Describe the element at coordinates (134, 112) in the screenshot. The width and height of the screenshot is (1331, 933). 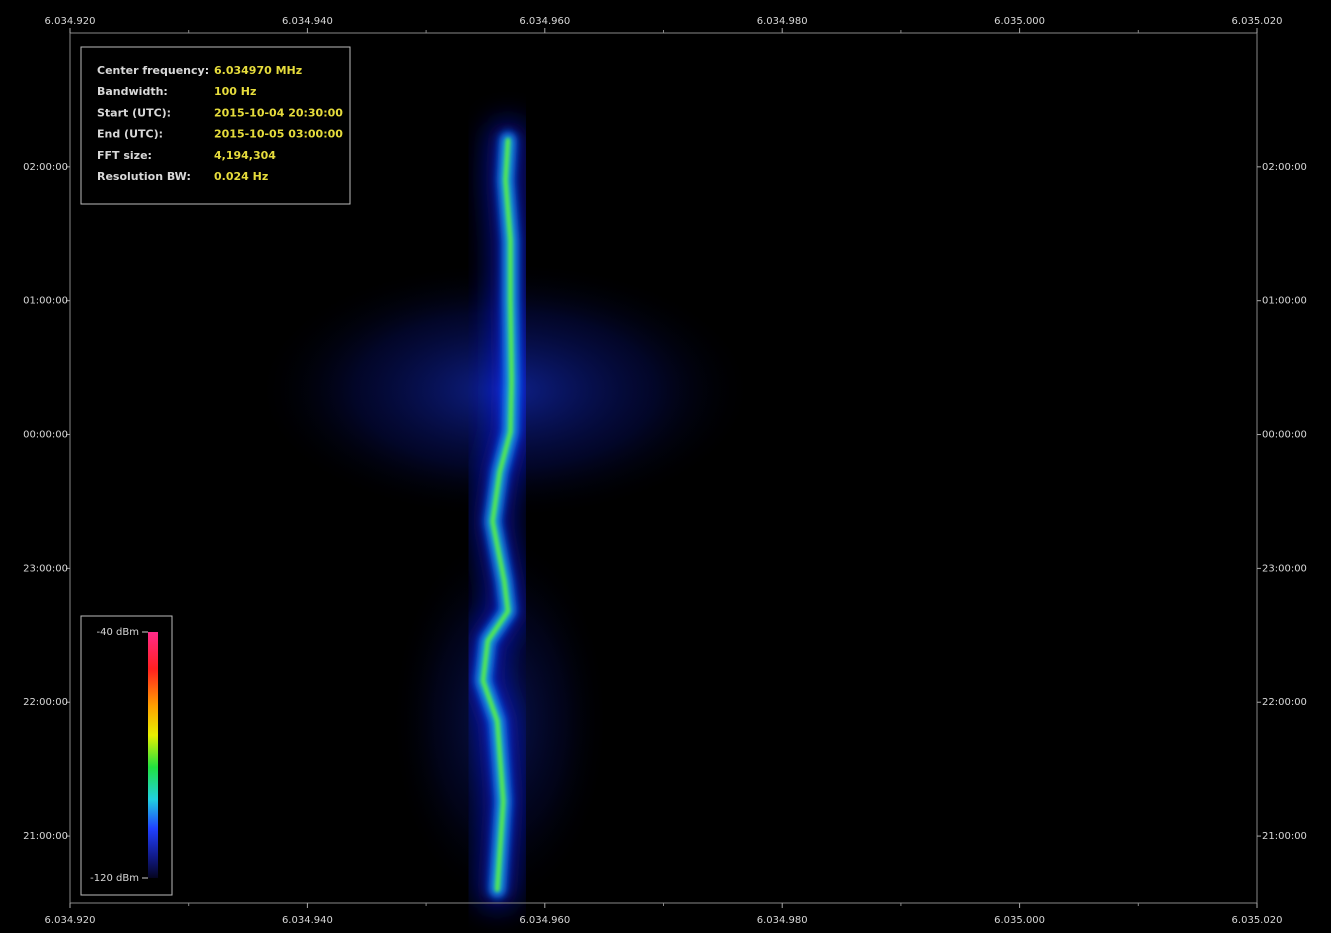
I see `info-label: Start (UTC):` at that location.